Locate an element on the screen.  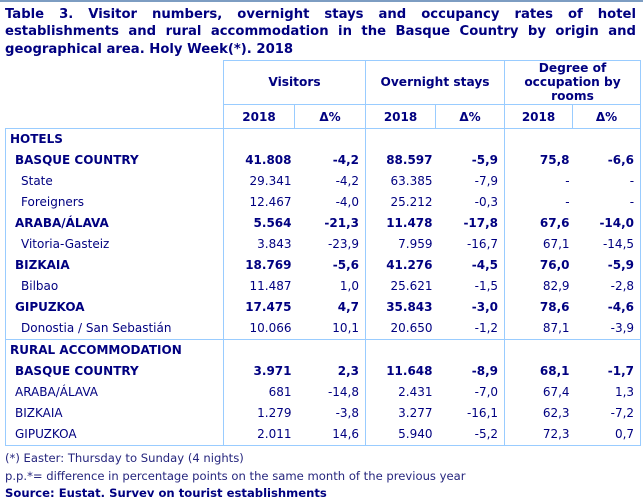
table-row: HOTELS is located at coordinates (323, 139).